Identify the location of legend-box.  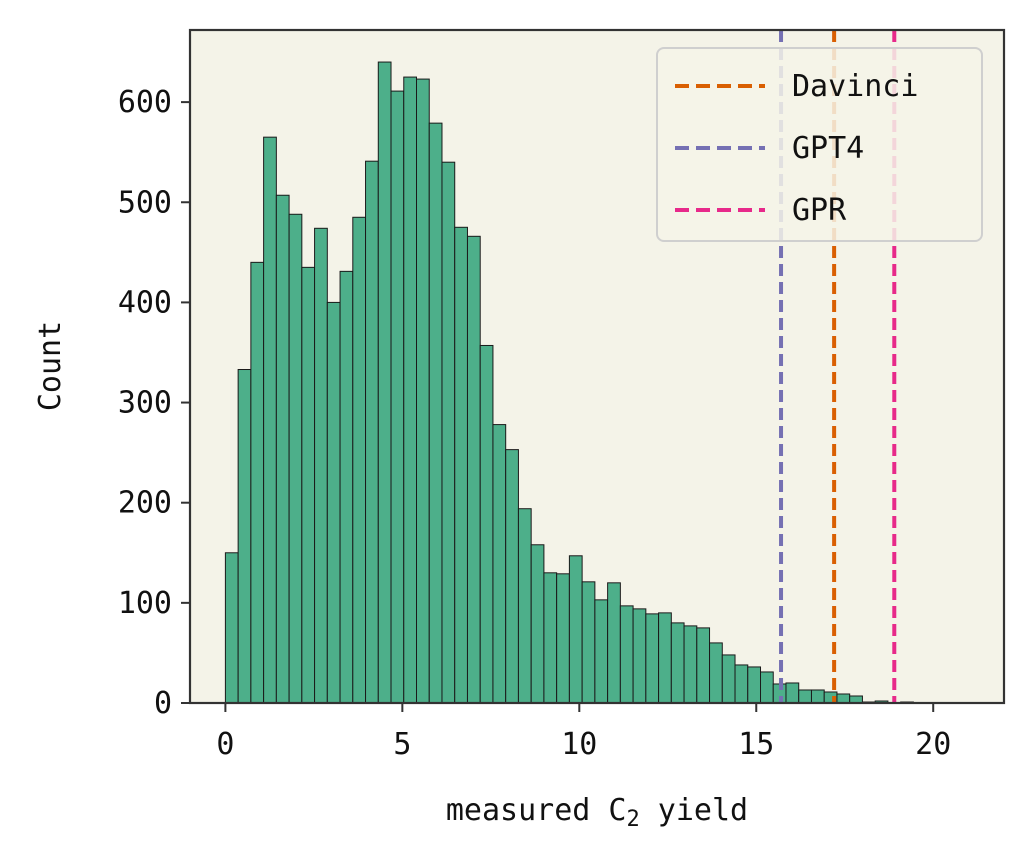
(819, 144).